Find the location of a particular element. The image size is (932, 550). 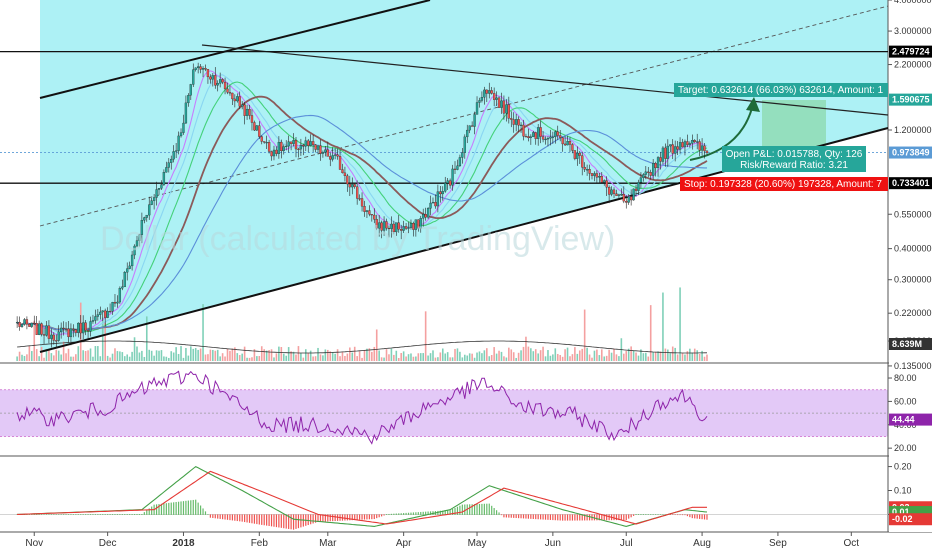

macd-tick-label: 0.20 is located at coordinates (903, 467).